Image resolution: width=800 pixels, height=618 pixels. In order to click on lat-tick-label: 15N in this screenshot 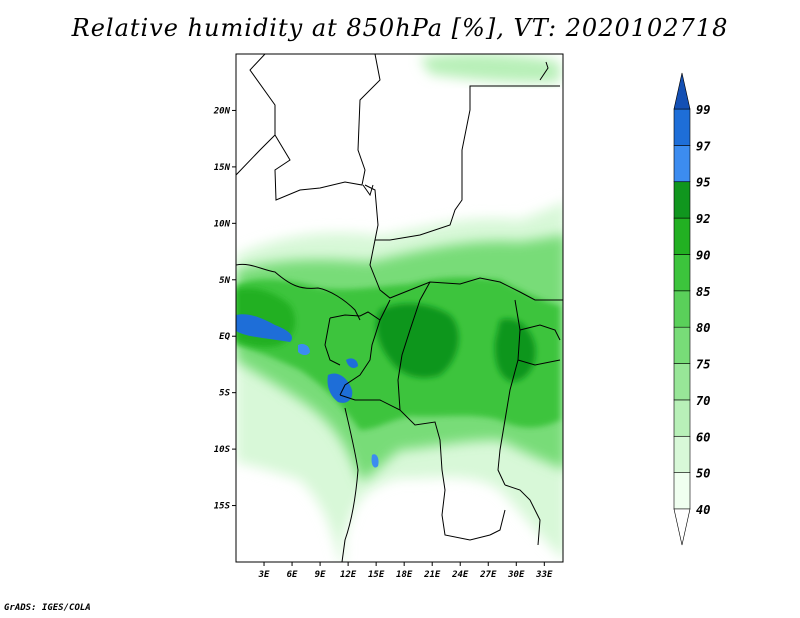, I will do `click(222, 168)`.